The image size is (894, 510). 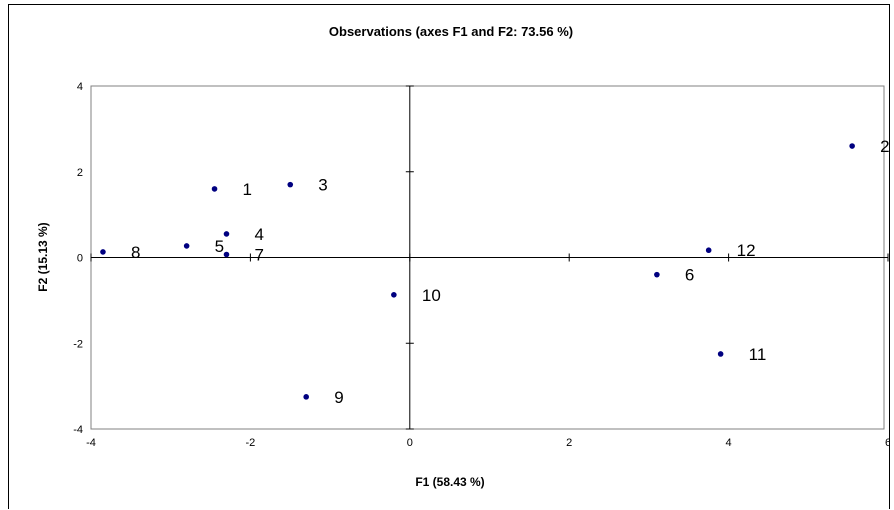 I want to click on y-tick-label: 4, so click(x=80, y=87).